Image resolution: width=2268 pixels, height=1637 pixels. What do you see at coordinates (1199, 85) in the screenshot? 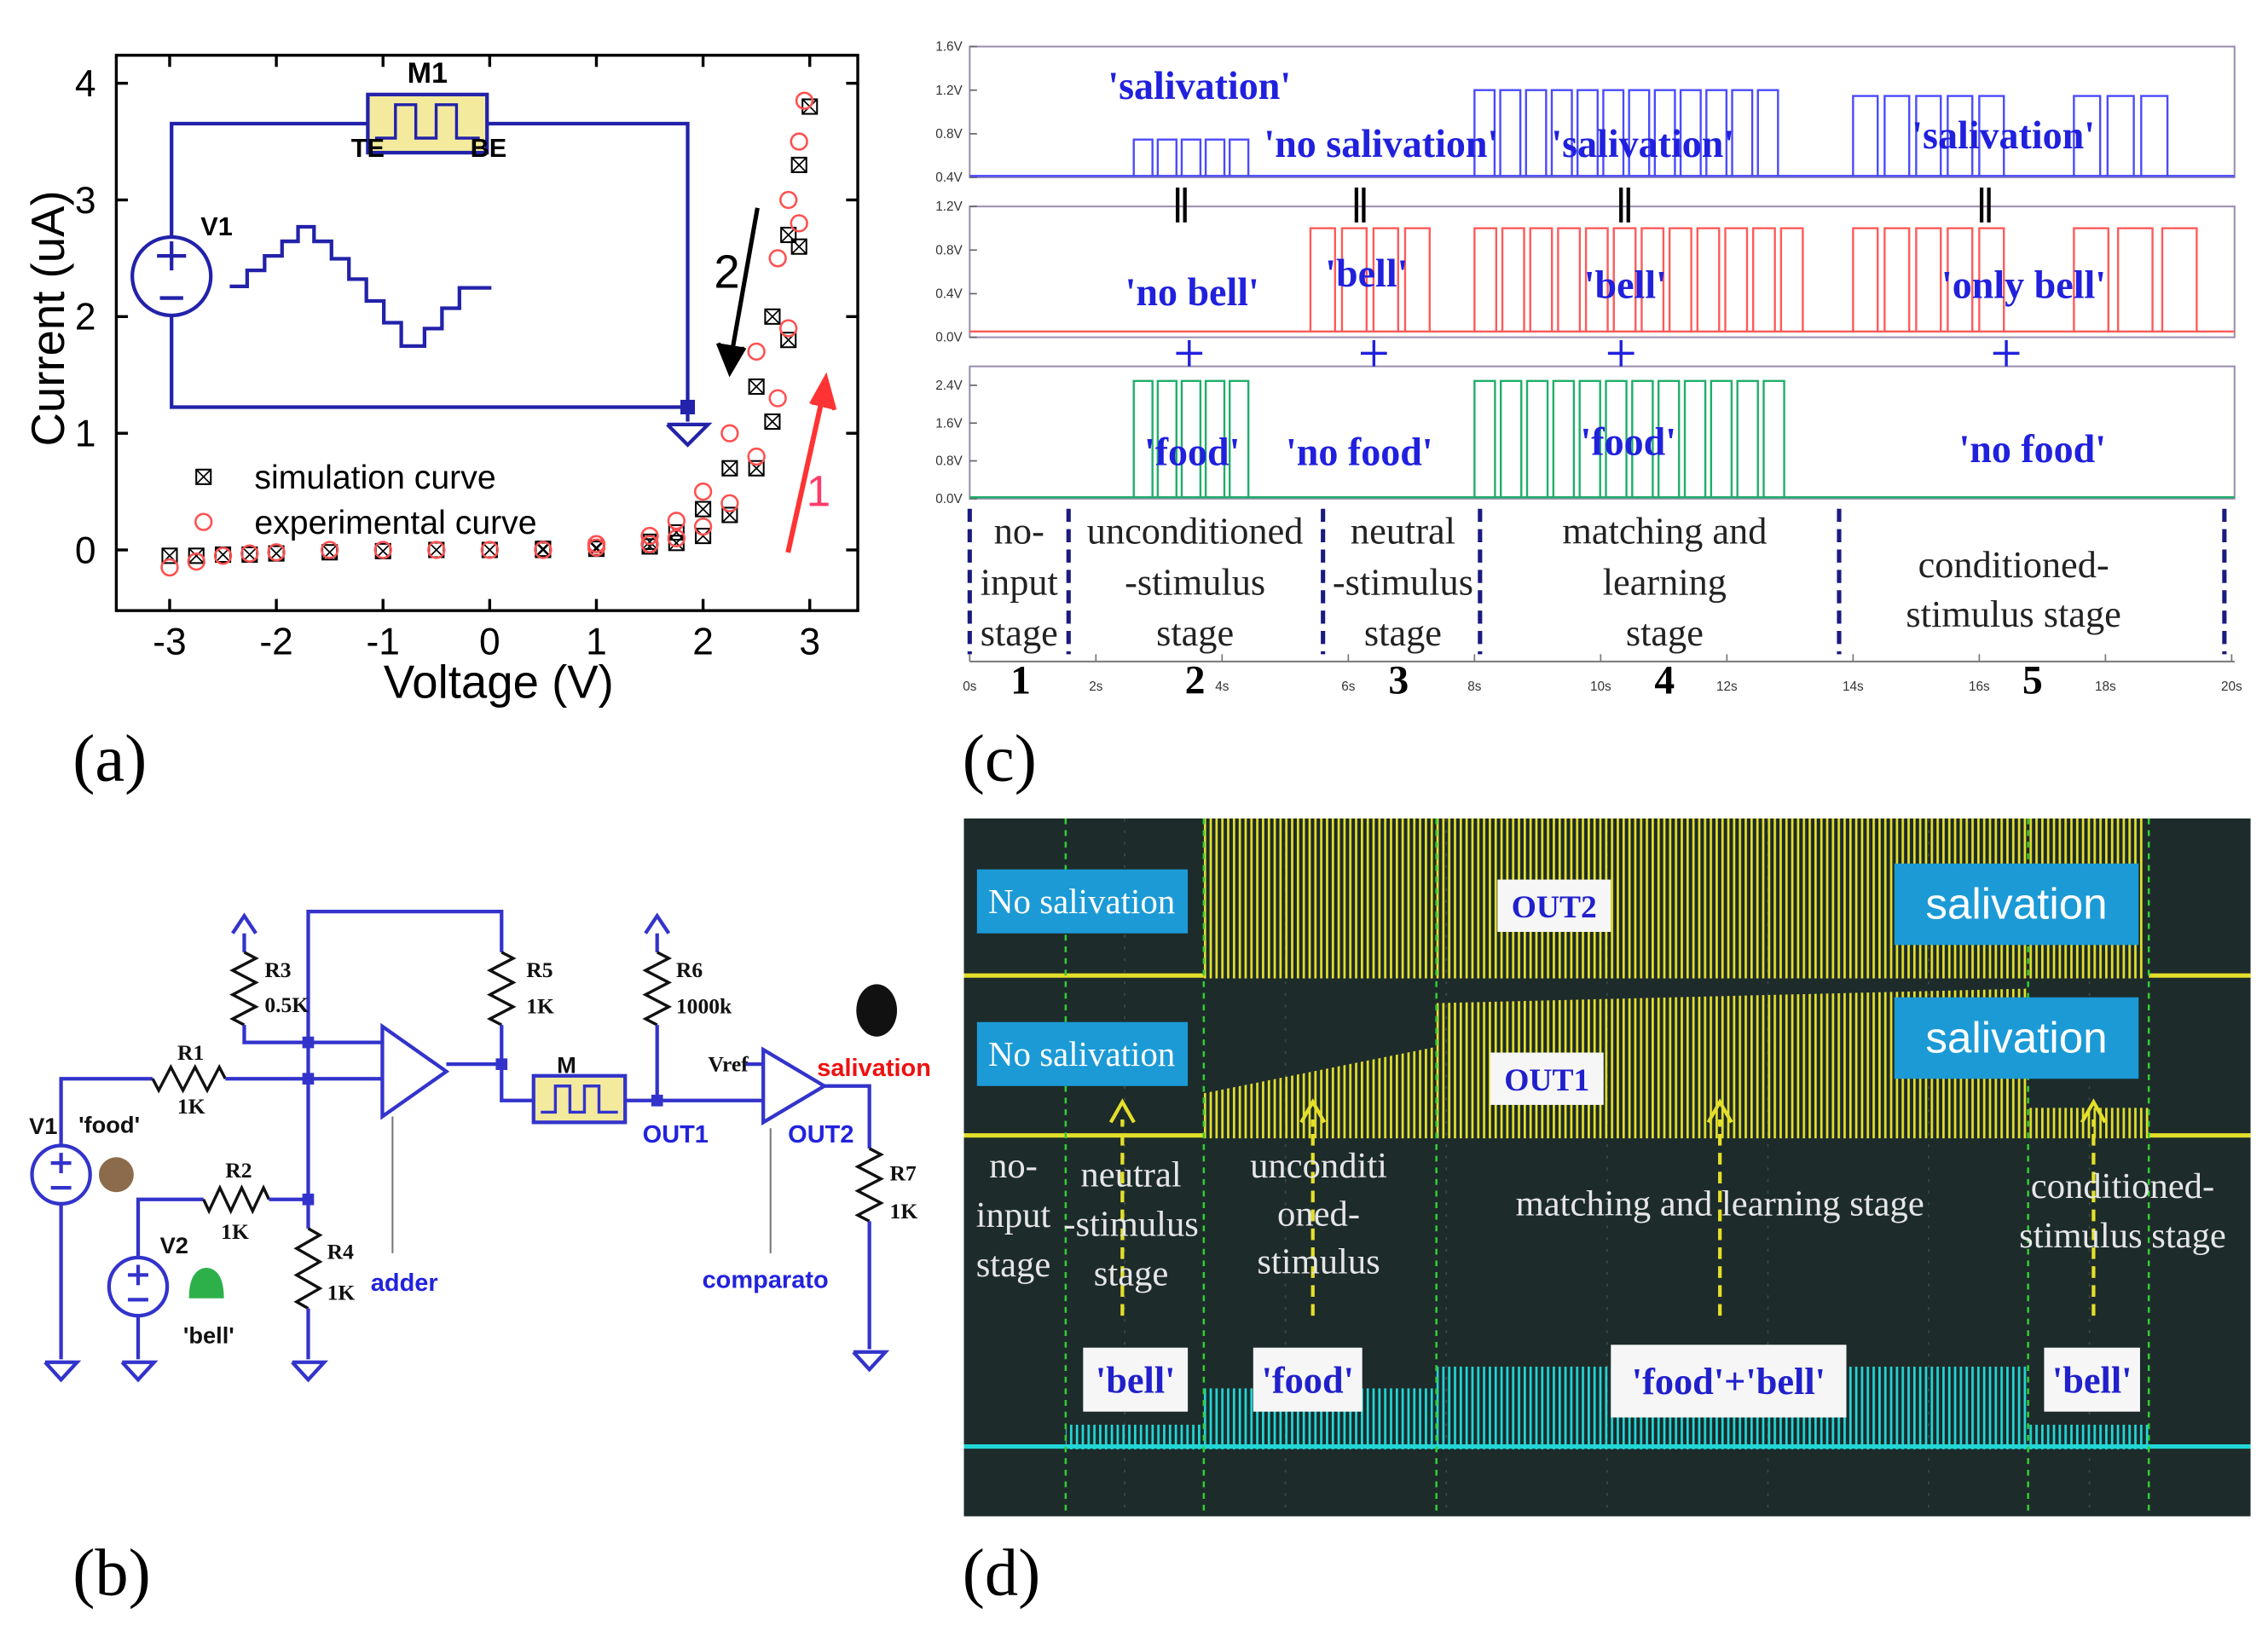
I see `trace-label: 'salivation'` at bounding box center [1199, 85].